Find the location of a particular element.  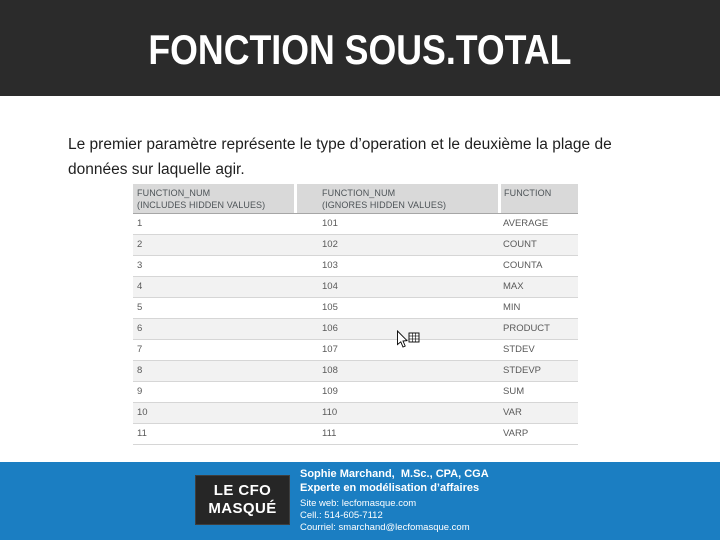

table-cell: 2 is located at coordinates (140, 244).